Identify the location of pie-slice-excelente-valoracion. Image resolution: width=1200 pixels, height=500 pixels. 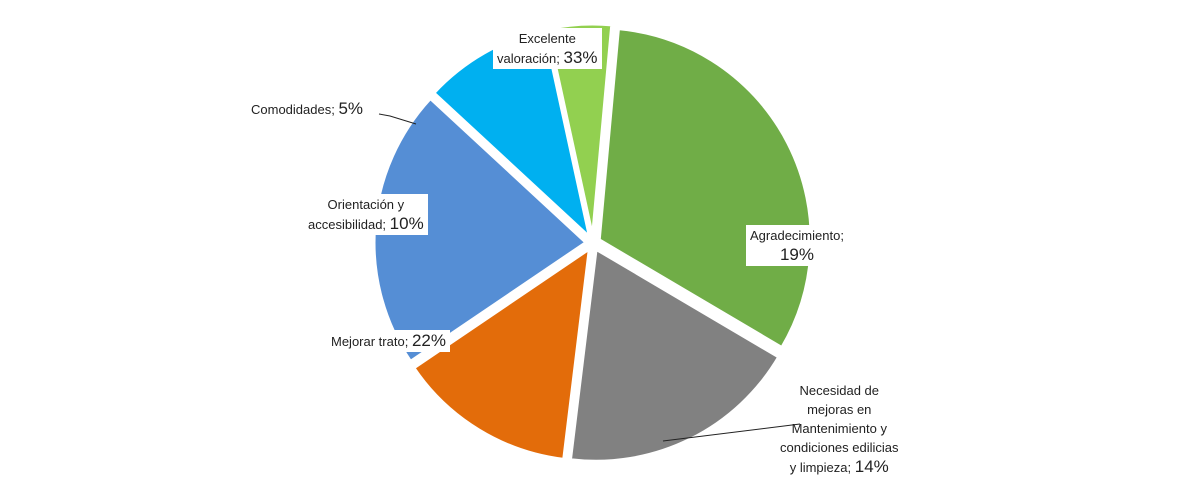
(705, 188).